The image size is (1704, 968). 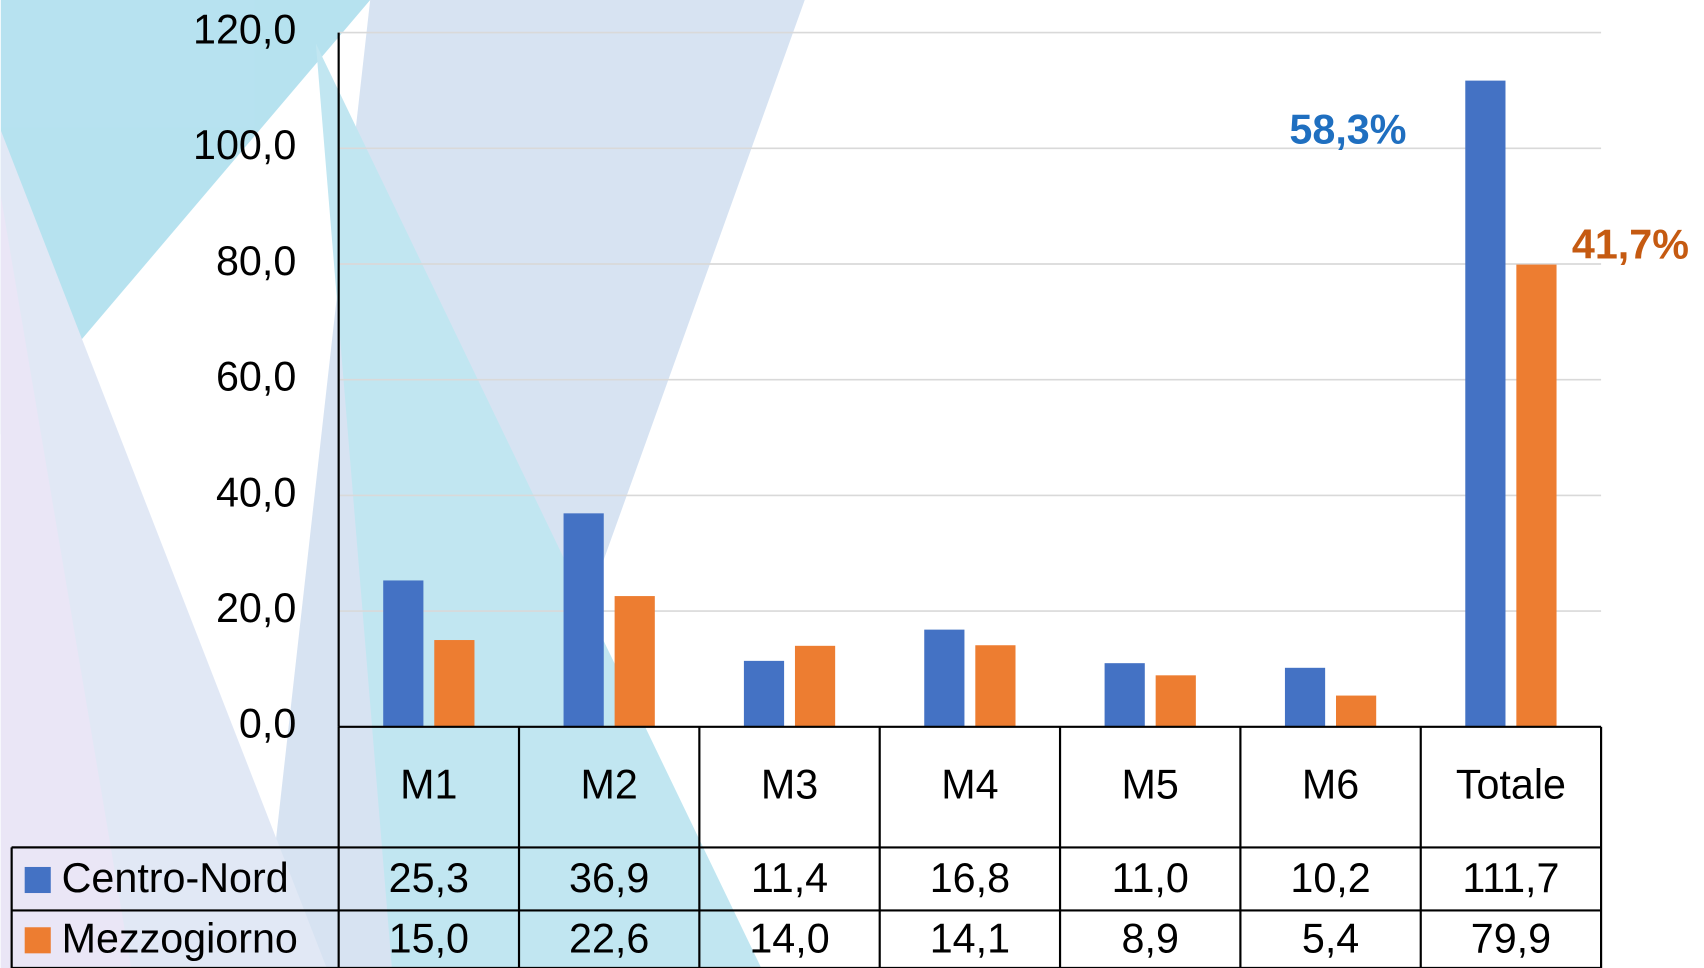 I want to click on table-cell: 15,0, so click(x=429, y=938).